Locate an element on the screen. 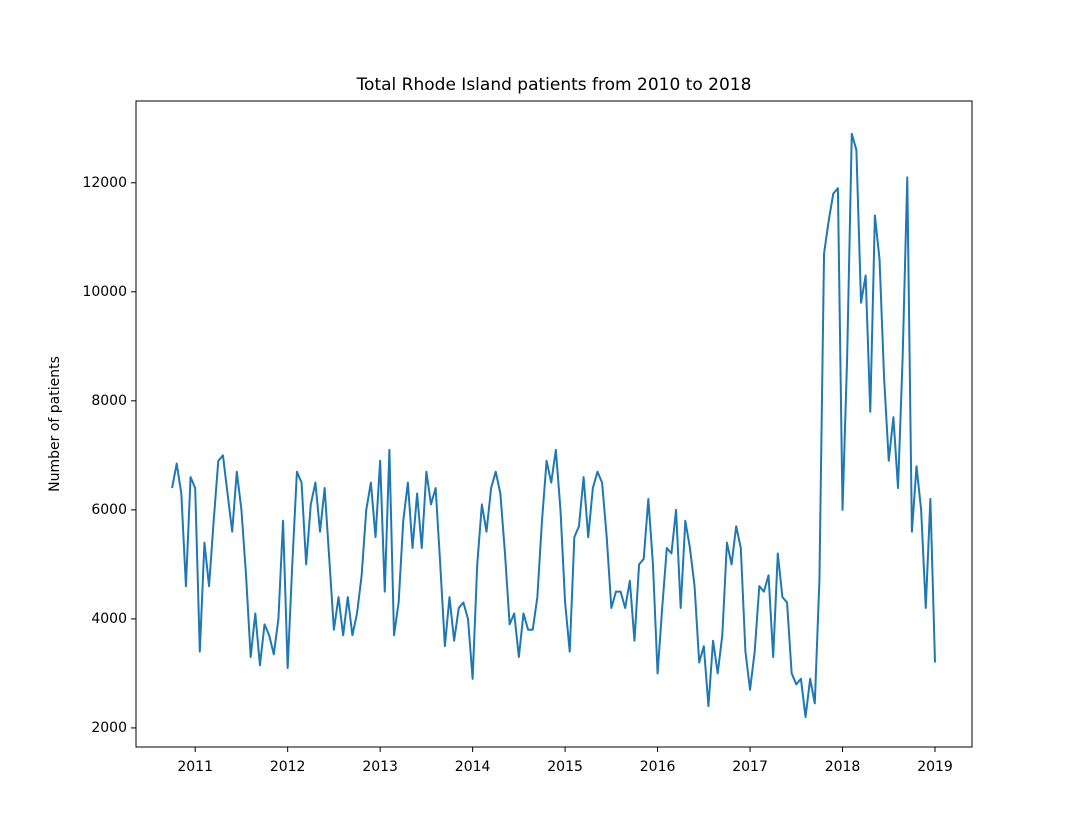  x-tick-label: 2013 is located at coordinates (380, 767).